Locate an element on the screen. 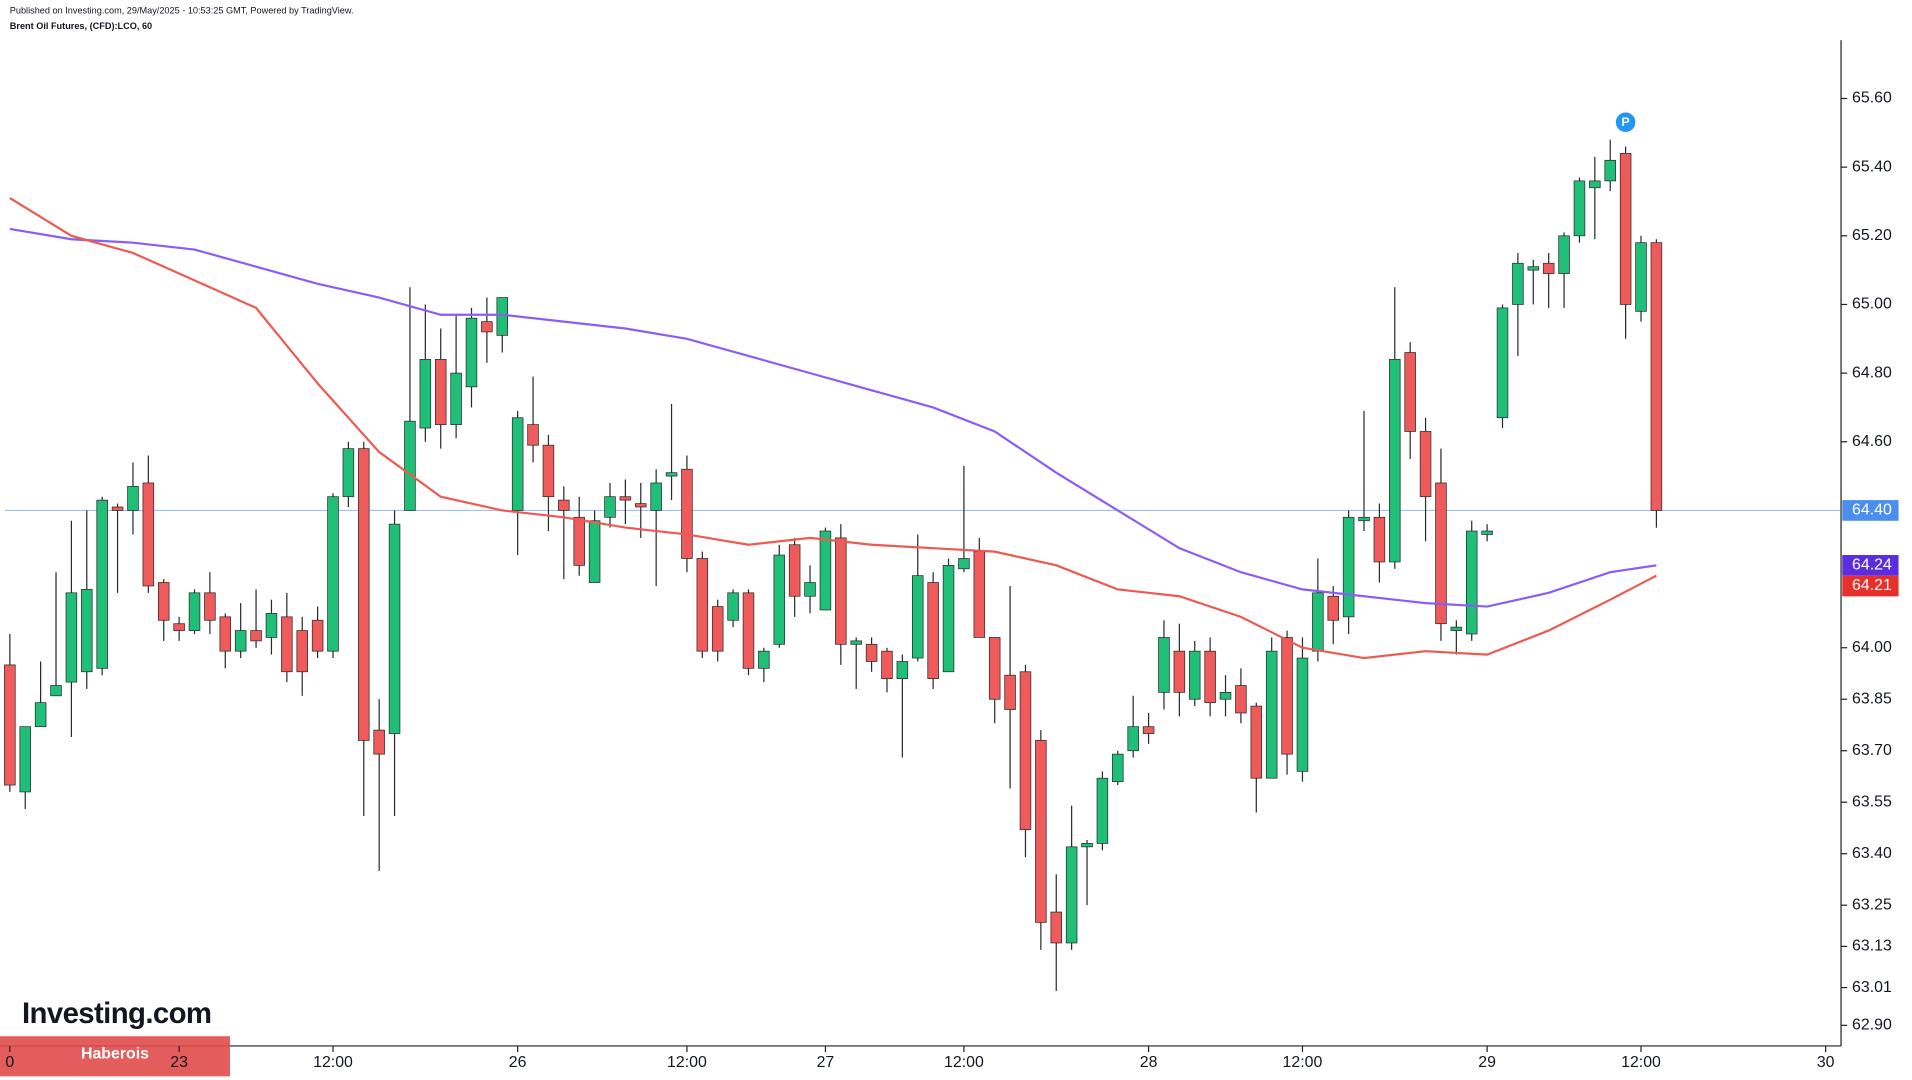 Image resolution: width=1912 pixels, height=1080 pixels. y-tick-label: 65.60 is located at coordinates (1872, 98).